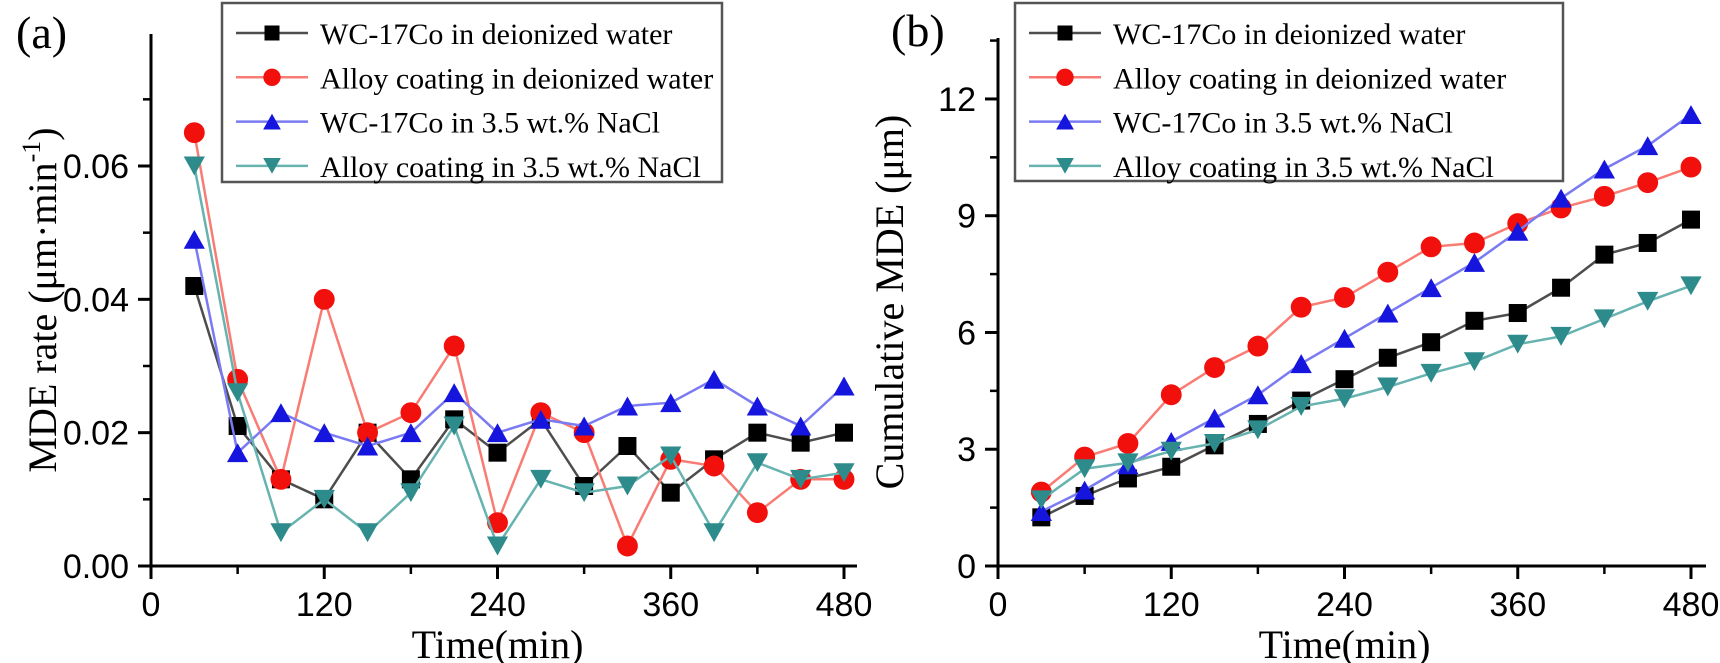  What do you see at coordinates (151, 605) in the screenshot?
I see `x-tick-label: 0` at bounding box center [151, 605].